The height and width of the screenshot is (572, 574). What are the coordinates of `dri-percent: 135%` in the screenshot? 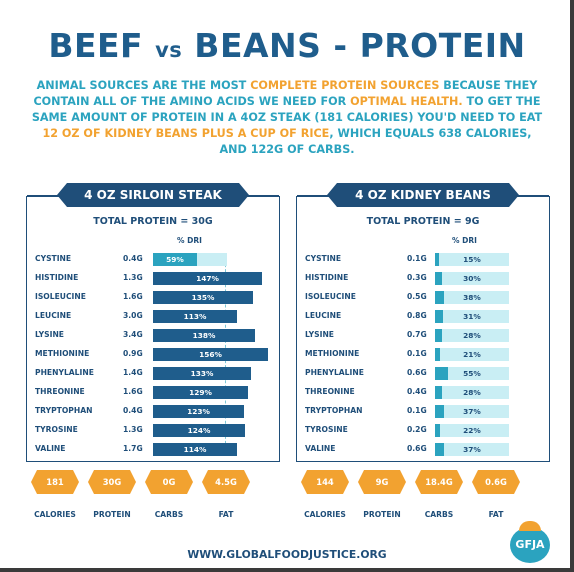 It's located at (203, 297).